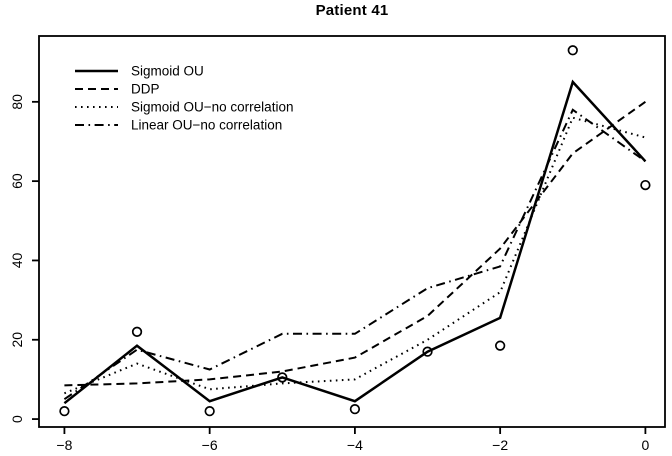 This screenshot has width=672, height=456. Describe the element at coordinates (64, 445) in the screenshot. I see `x-tick-label: −8` at that location.